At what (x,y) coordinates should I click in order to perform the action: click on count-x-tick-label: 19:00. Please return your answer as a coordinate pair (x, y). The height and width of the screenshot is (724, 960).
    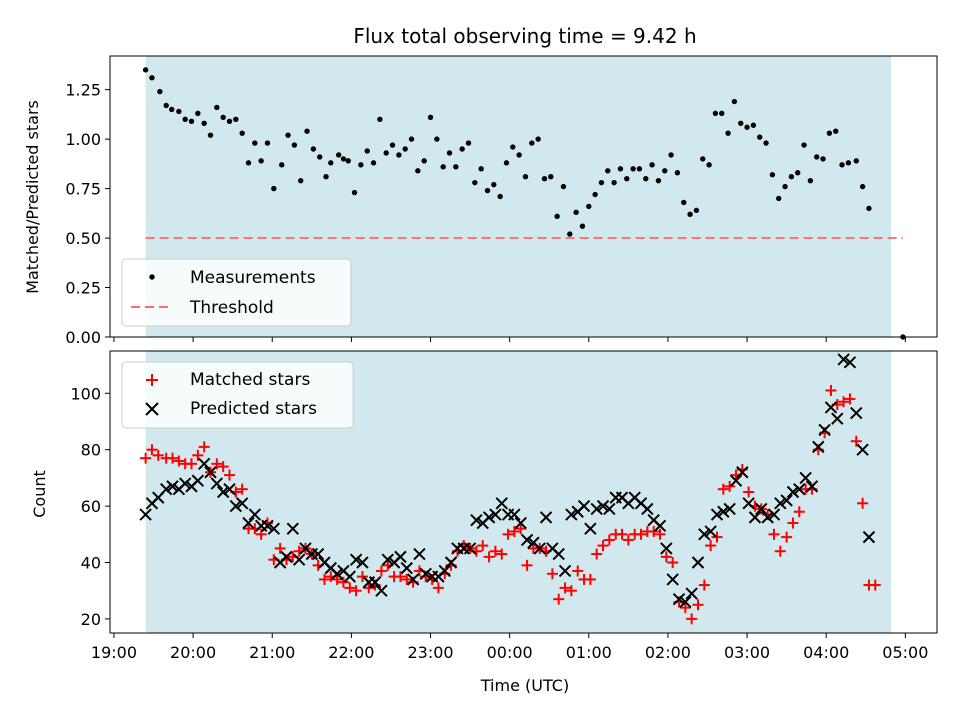
    Looking at the image, I should click on (114, 652).